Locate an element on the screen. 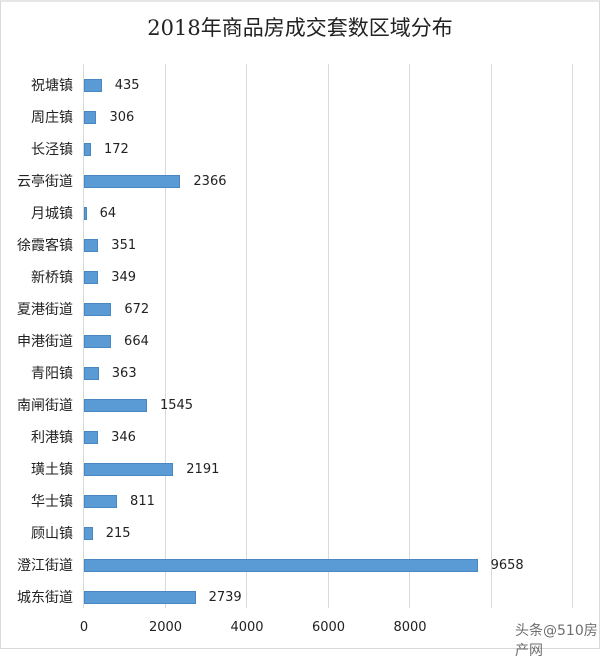 The width and height of the screenshot is (600, 660). value-label: 435 is located at coordinates (127, 85).